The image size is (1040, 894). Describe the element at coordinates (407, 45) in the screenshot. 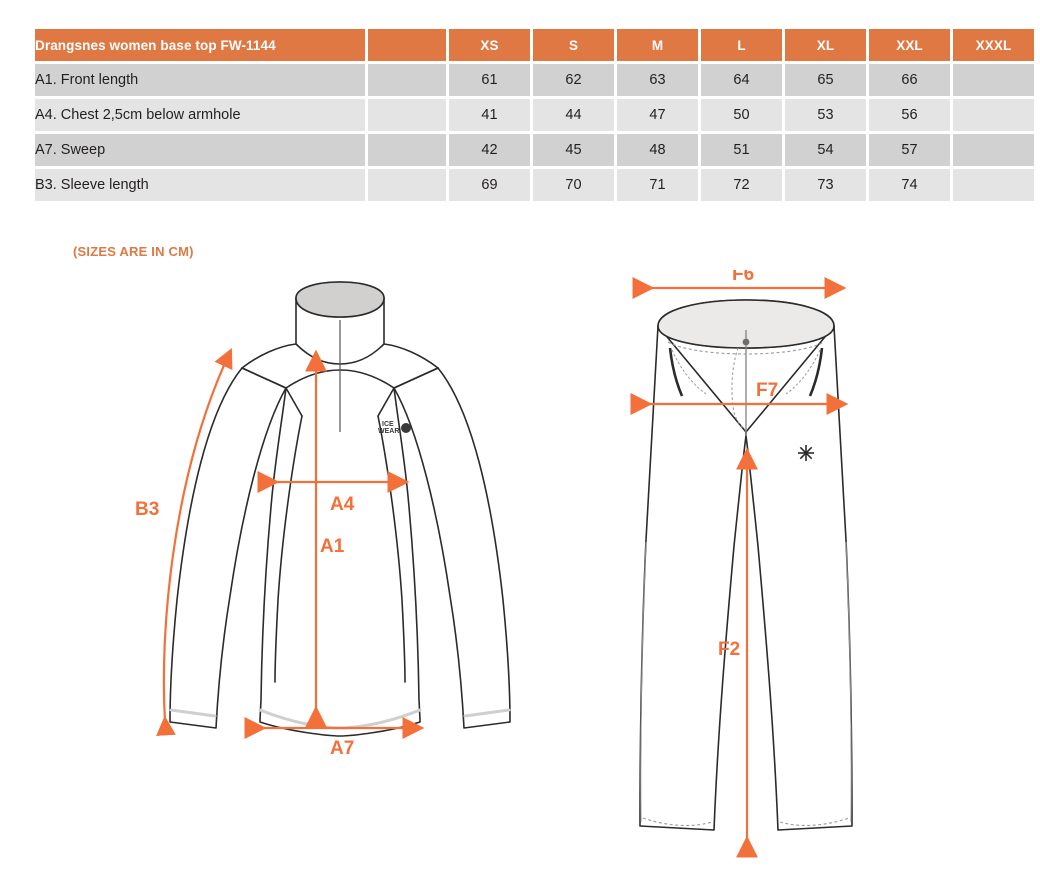

I see `header-spacer-cell` at that location.